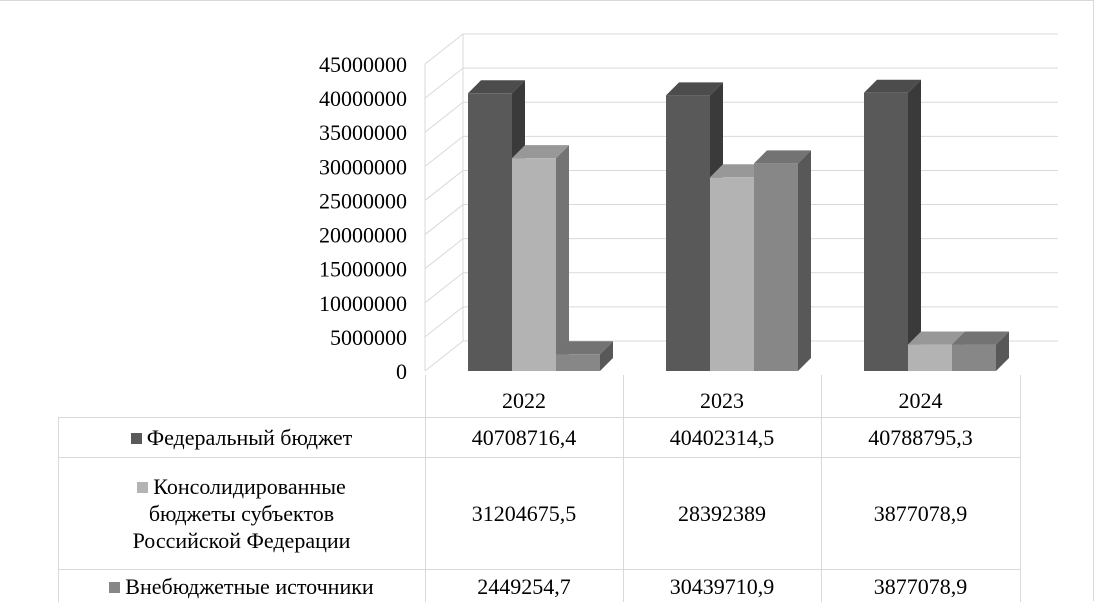 This screenshot has height=604, width=1095. Describe the element at coordinates (363, 269) in the screenshot. I see `y-tick-label: 15000000` at that location.